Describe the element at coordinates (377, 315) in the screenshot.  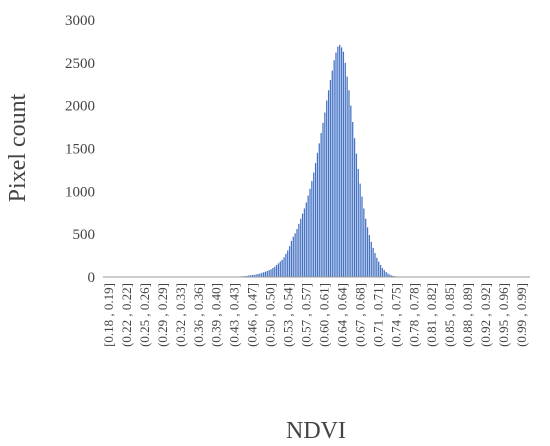
I see `x-tick-label: (0.71 , 0.71]` at that location.